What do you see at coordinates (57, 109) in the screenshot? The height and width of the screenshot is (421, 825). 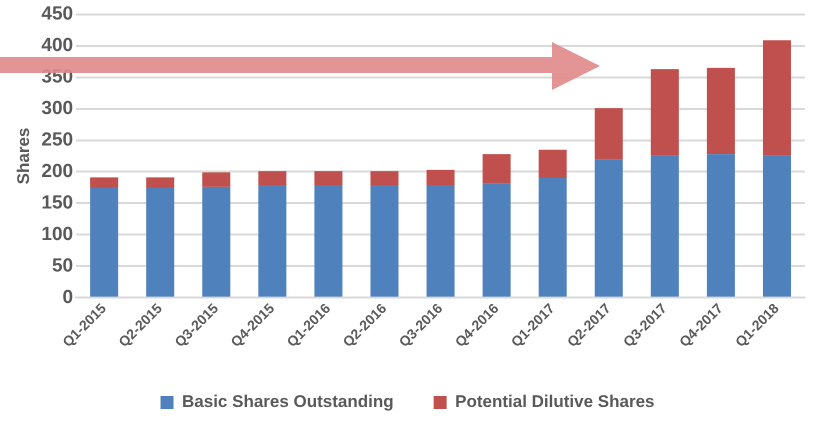 I see `y-tick-label: 300` at bounding box center [57, 109].